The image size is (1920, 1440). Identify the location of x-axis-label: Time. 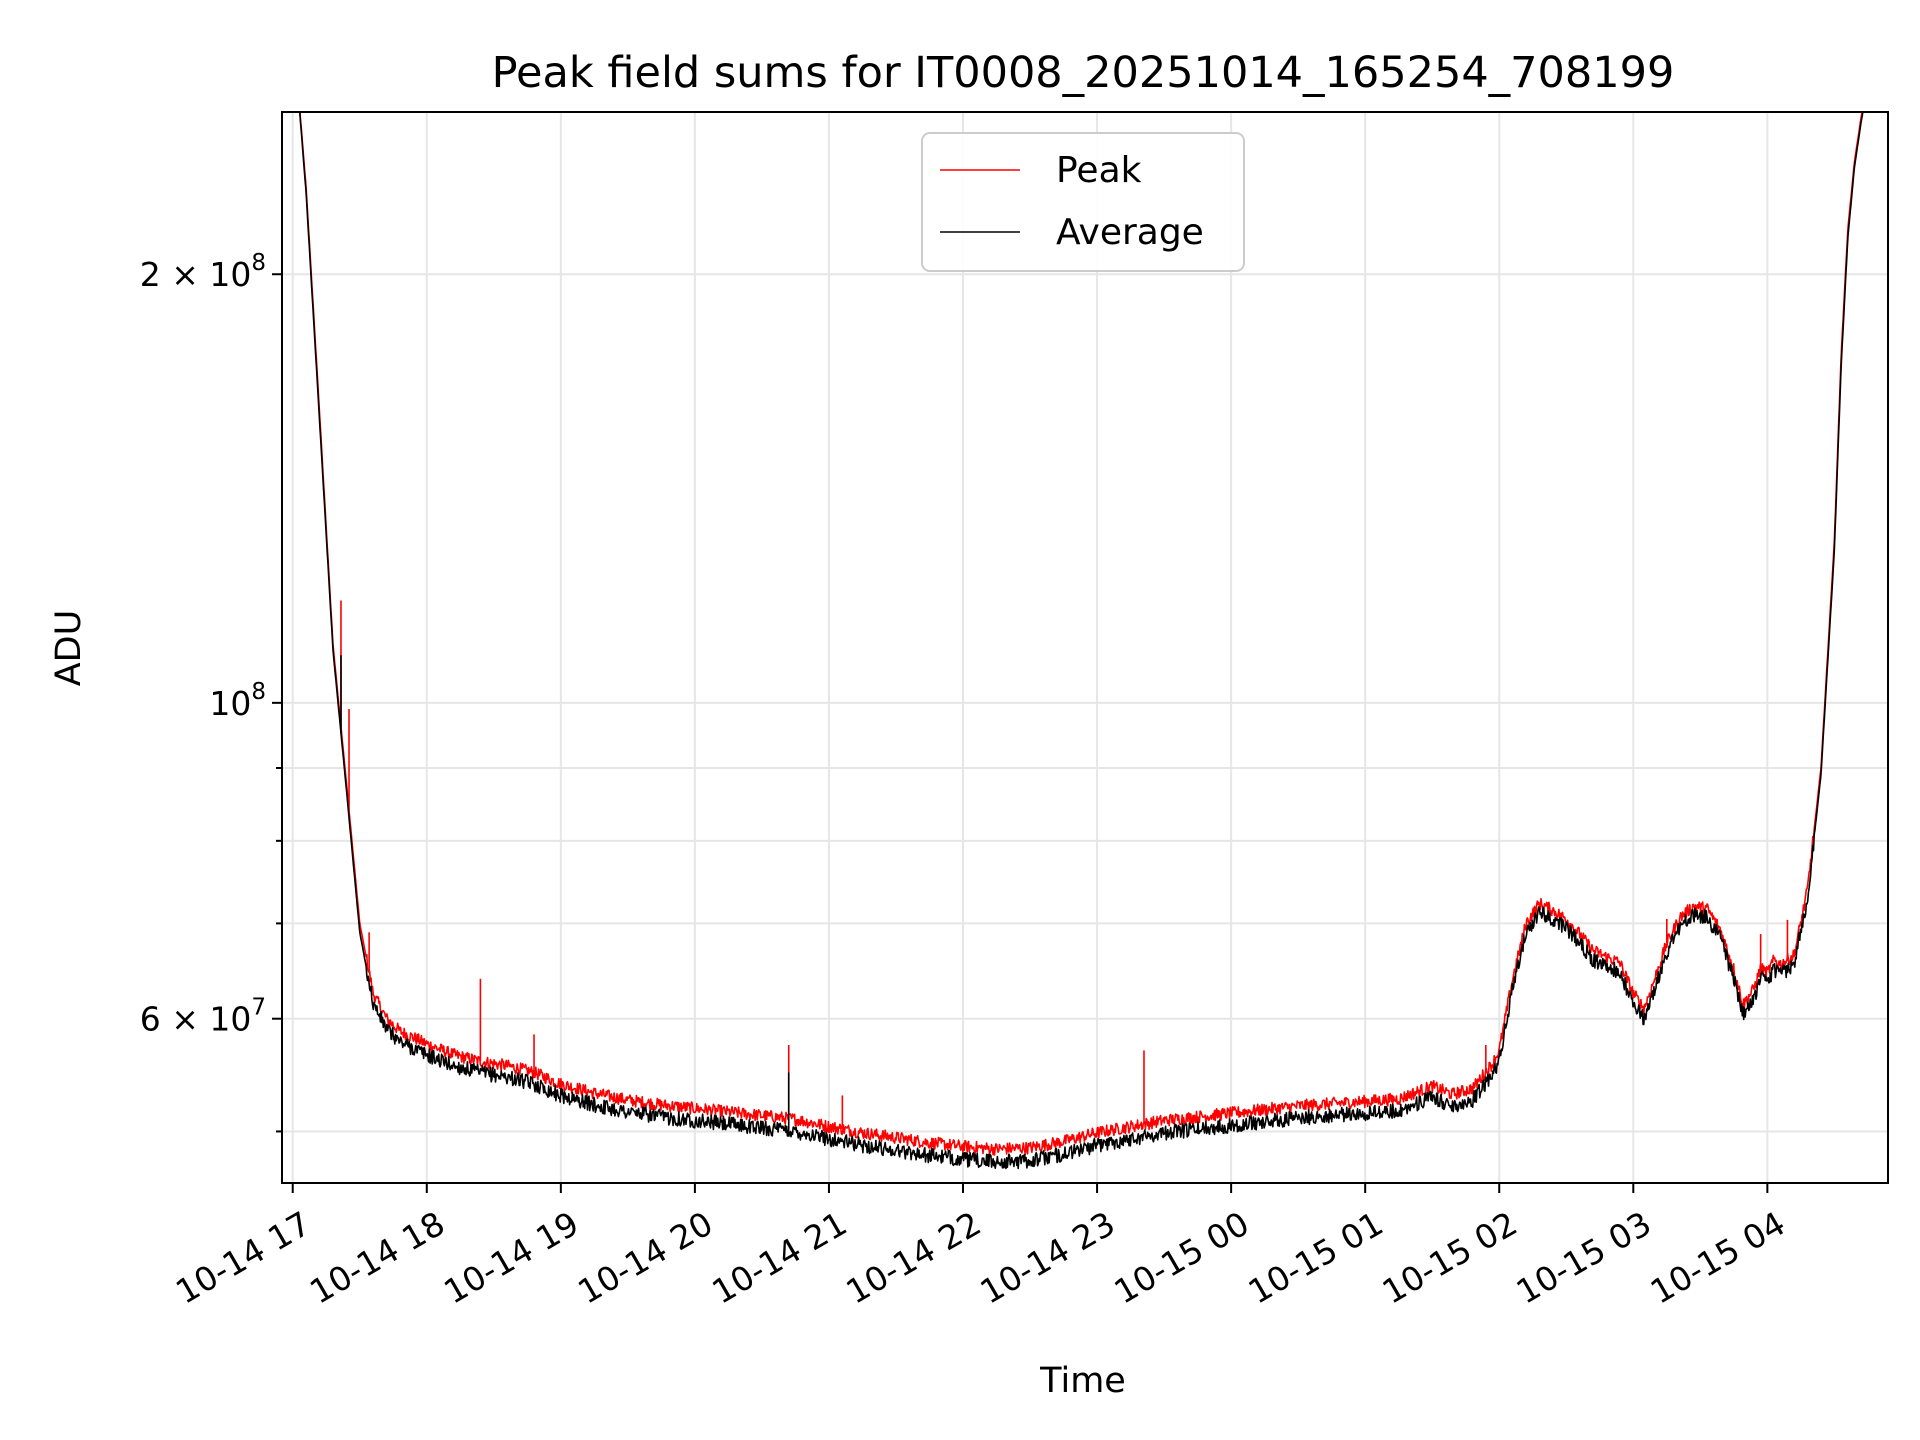
(1082, 1381).